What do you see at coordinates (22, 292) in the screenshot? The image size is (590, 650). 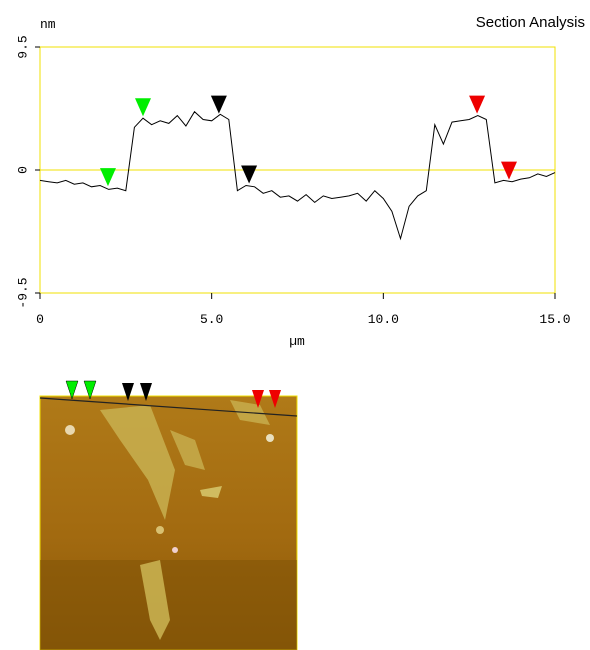 I see `y-tick-label: -9.5` at bounding box center [22, 292].